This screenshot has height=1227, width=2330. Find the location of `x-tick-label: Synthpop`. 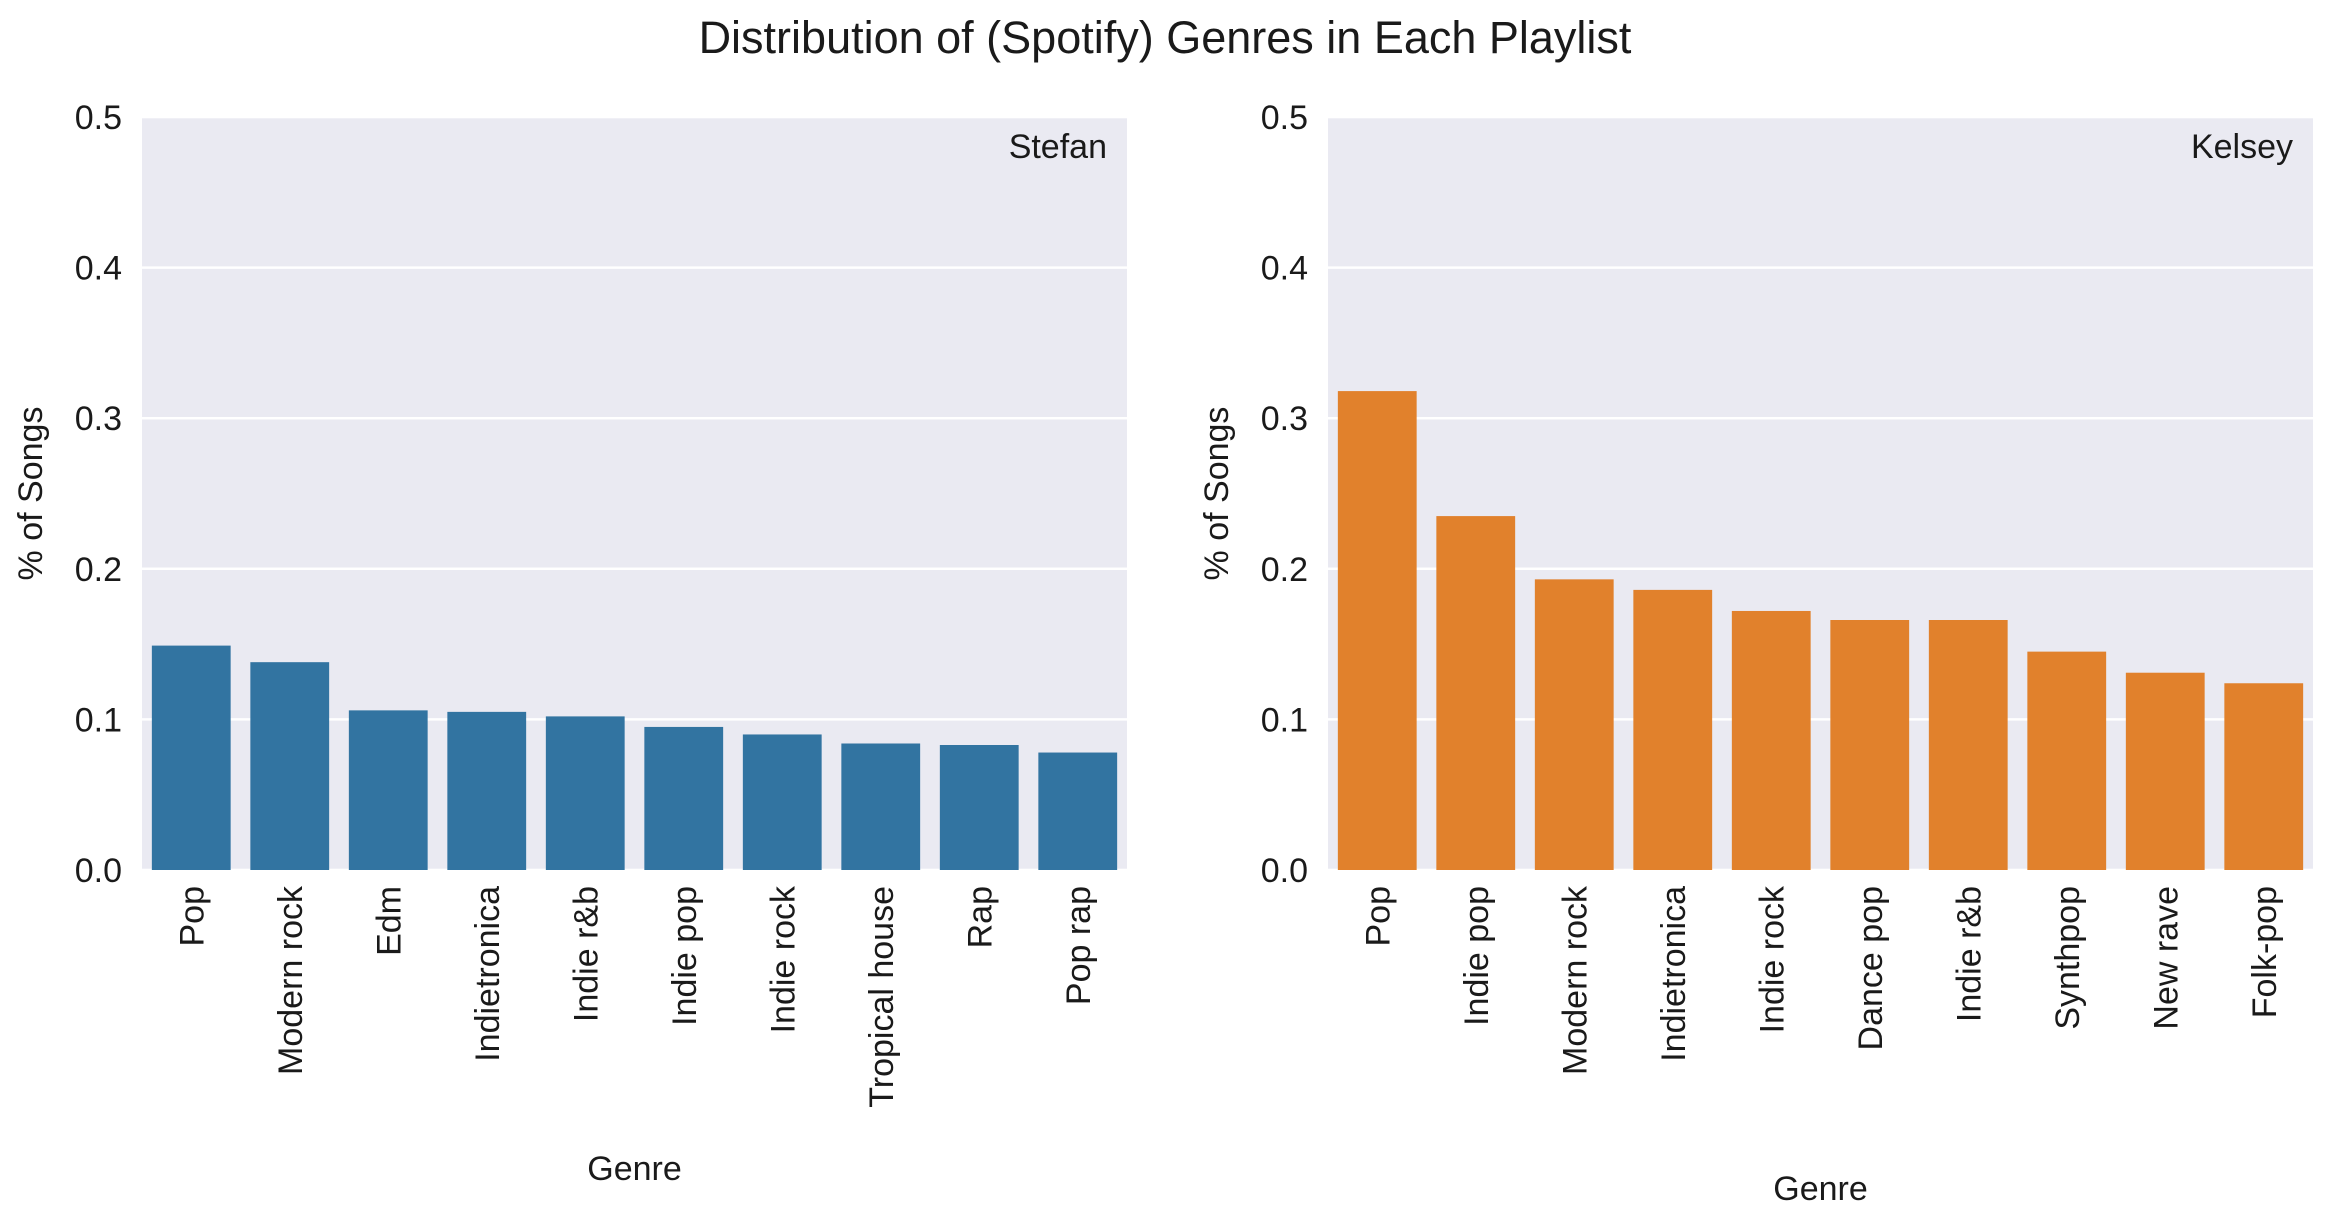

x-tick-label: Synthpop is located at coordinates (2068, 958).